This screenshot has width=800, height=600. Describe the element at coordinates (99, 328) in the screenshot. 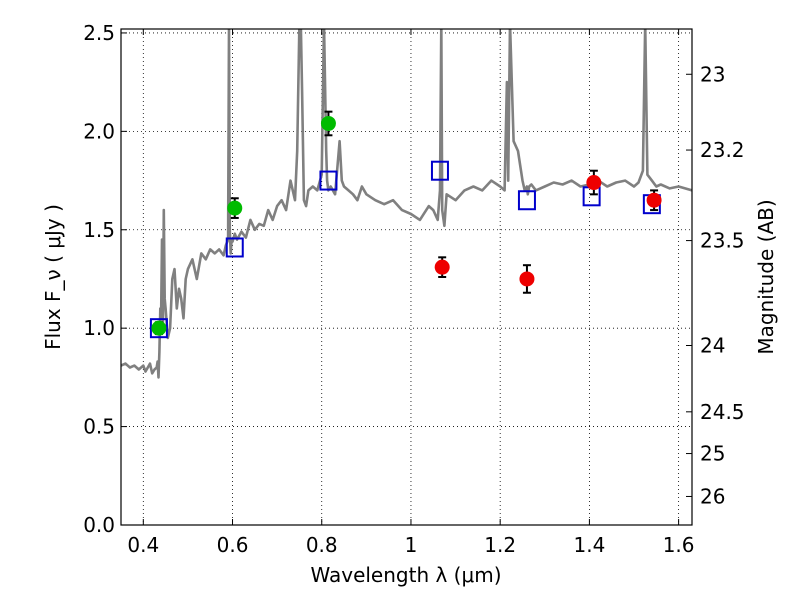

I see `y-tick-label: 1.0` at that location.